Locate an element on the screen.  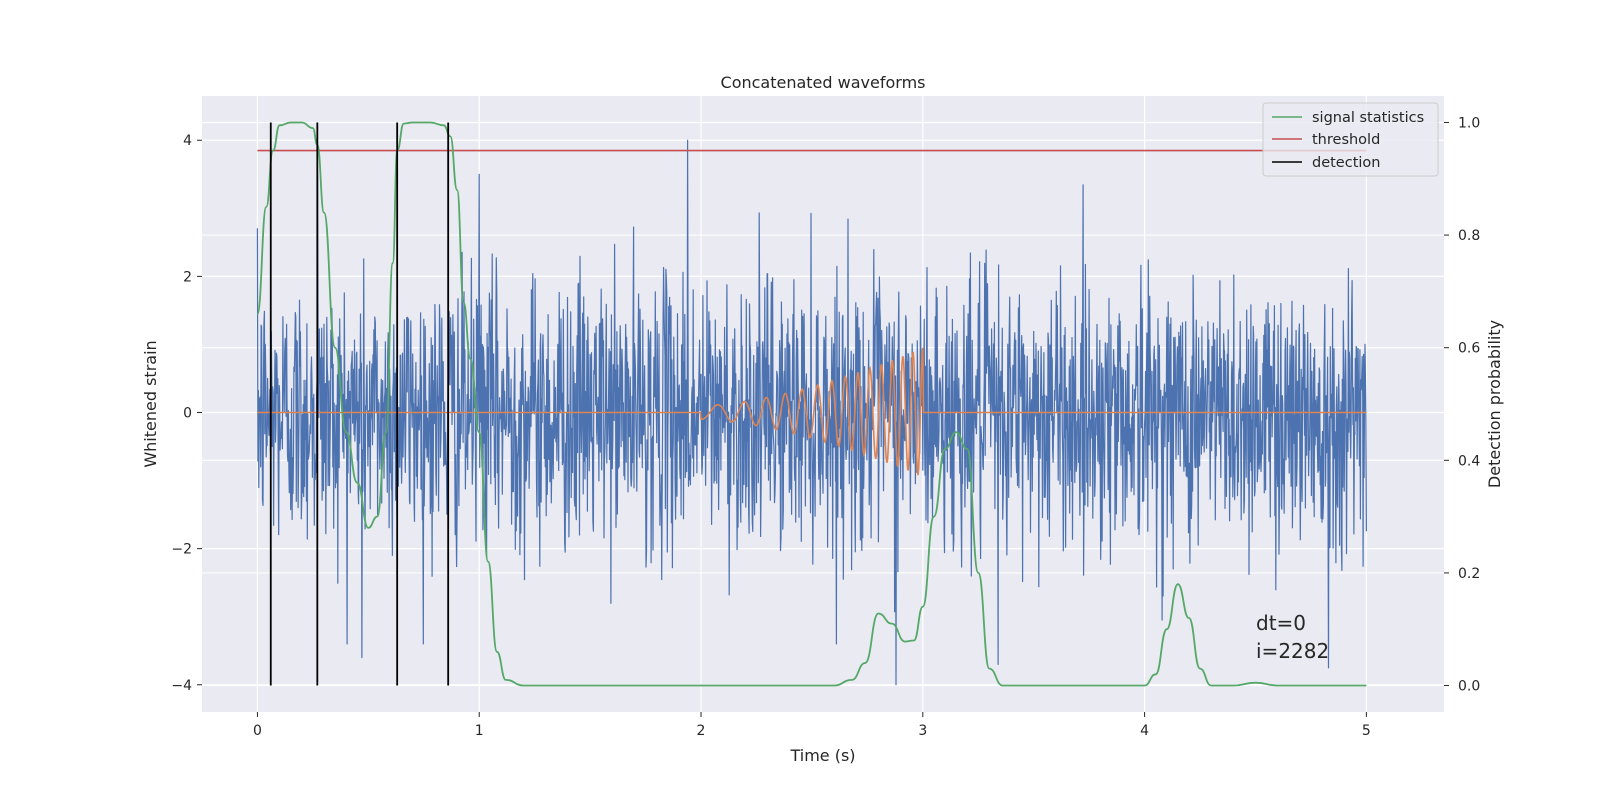
y2-tick-label-2: 0.4 is located at coordinates (1469, 461).